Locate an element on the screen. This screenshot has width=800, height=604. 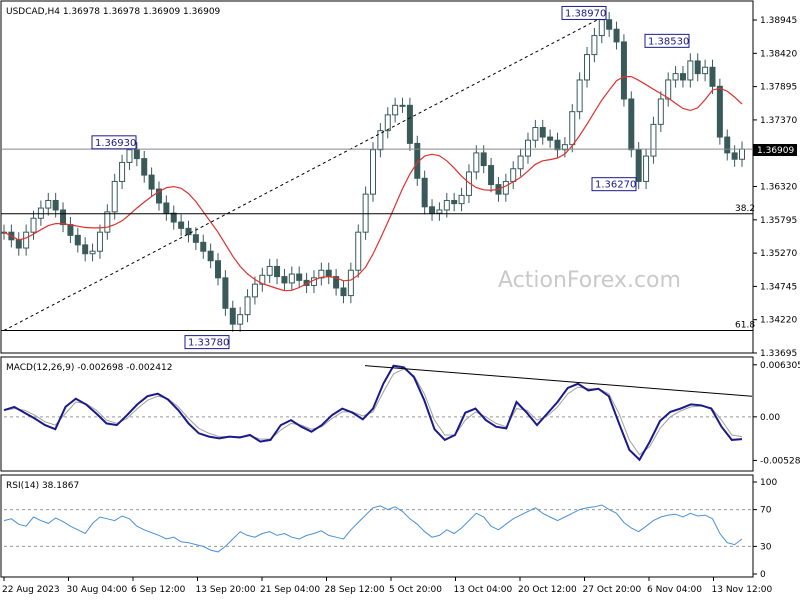
main-y-tick-label: 1.37895 is located at coordinates (778, 88).